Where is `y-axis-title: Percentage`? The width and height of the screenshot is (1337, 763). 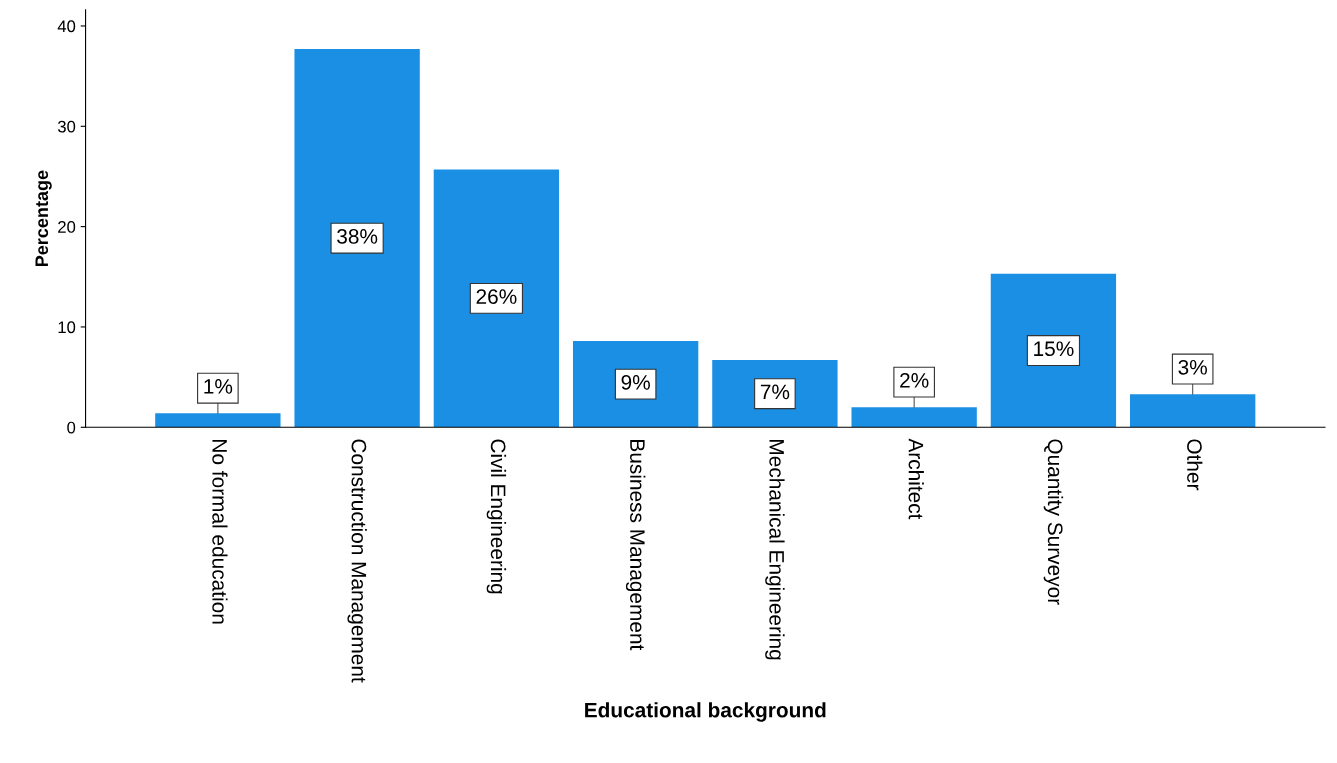 y-axis-title: Percentage is located at coordinates (43, 218).